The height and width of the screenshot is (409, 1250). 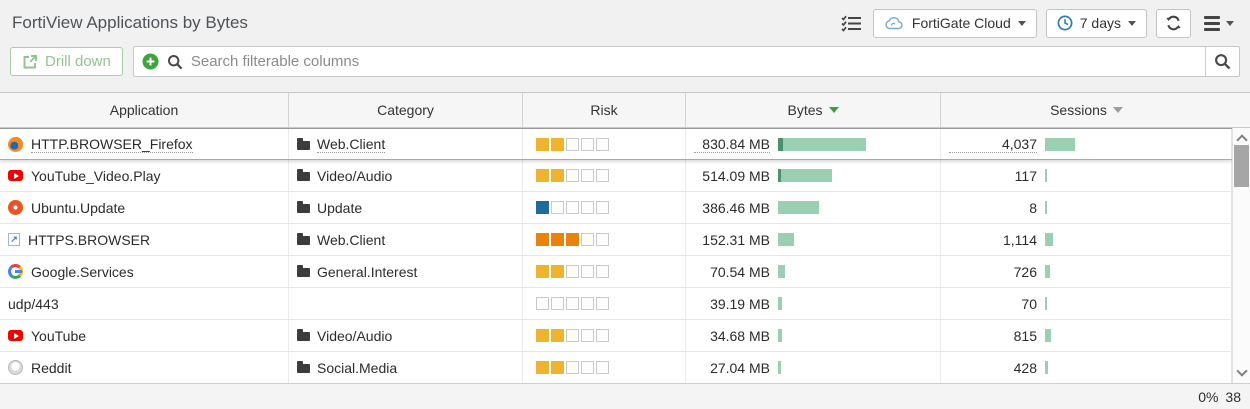 What do you see at coordinates (30, 62) in the screenshot?
I see `drill-down-icon` at bounding box center [30, 62].